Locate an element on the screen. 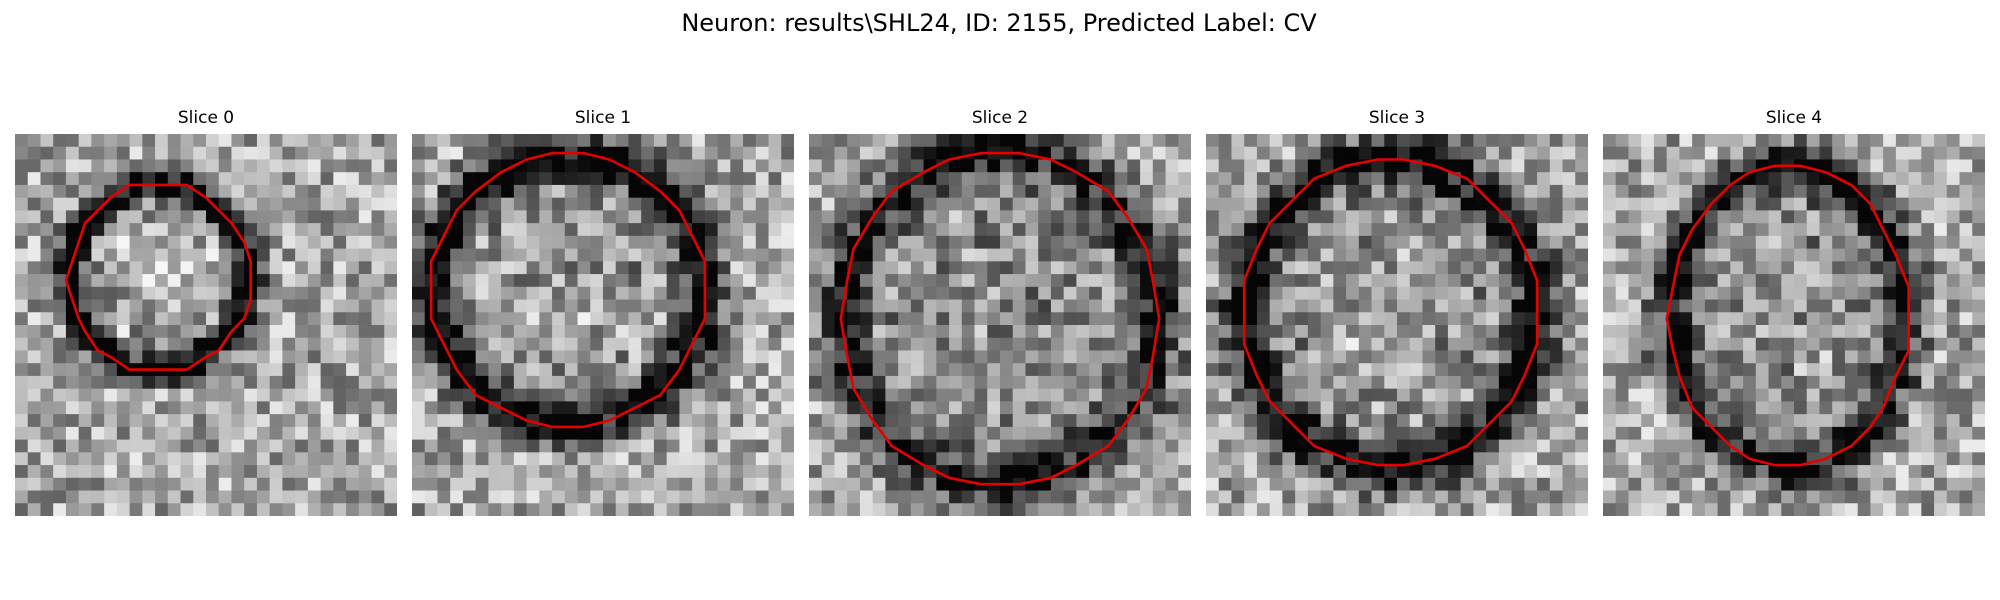 This screenshot has width=2000, height=600. slice-panel-3: Slice 3 is located at coordinates (1397, 312).